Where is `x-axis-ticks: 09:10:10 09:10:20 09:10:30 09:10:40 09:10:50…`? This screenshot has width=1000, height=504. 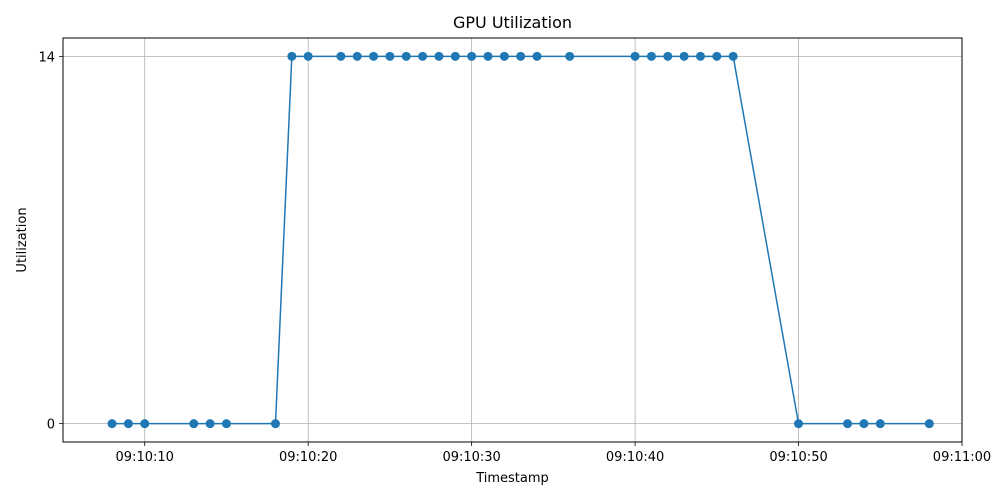 x-axis-ticks: 09:10:10 09:10:20 09:10:30 09:10:40 09:10:50… is located at coordinates (553, 453).